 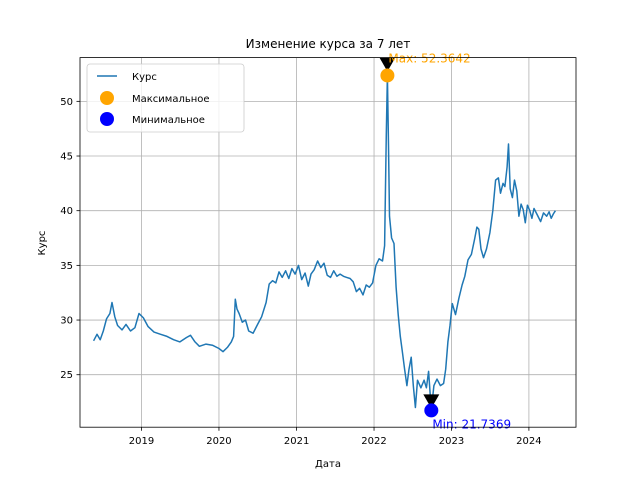 What do you see at coordinates (471, 424) in the screenshot?
I see `min-annotation: Min: 21.7369` at bounding box center [471, 424].